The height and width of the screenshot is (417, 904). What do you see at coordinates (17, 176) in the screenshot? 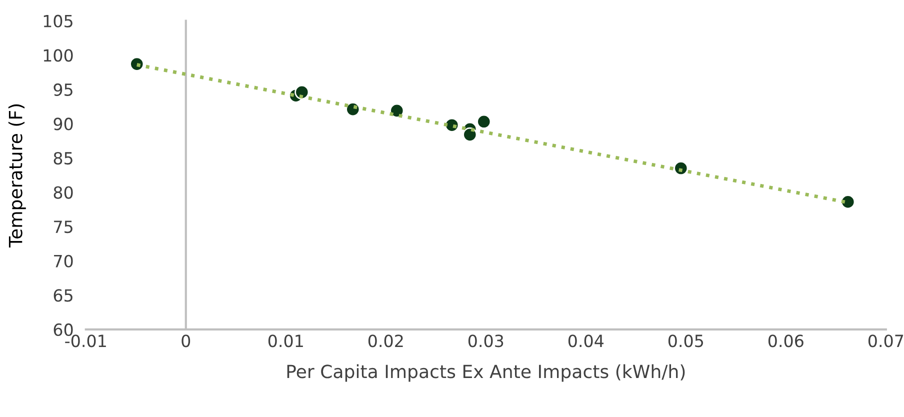
I see `y-axis-title: Temperature (F)` at bounding box center [17, 176].